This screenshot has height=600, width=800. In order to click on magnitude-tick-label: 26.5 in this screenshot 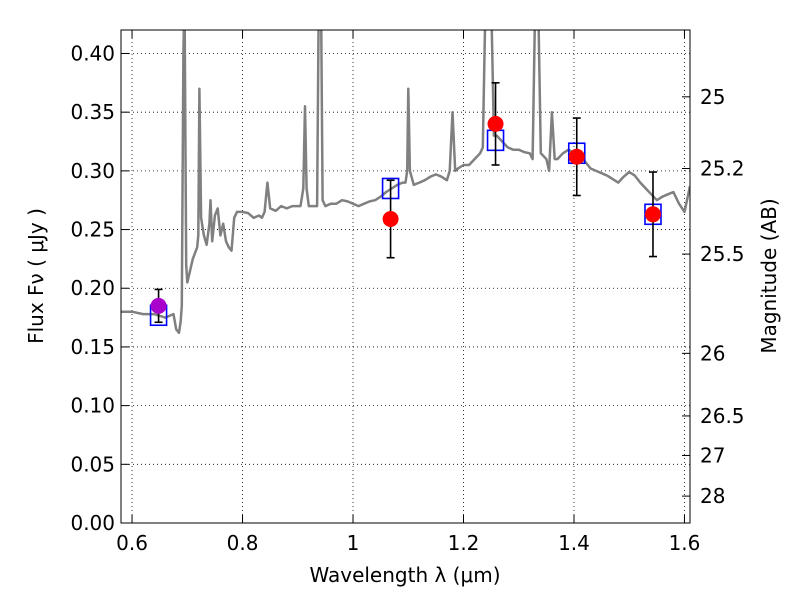, I will do `click(722, 416)`.